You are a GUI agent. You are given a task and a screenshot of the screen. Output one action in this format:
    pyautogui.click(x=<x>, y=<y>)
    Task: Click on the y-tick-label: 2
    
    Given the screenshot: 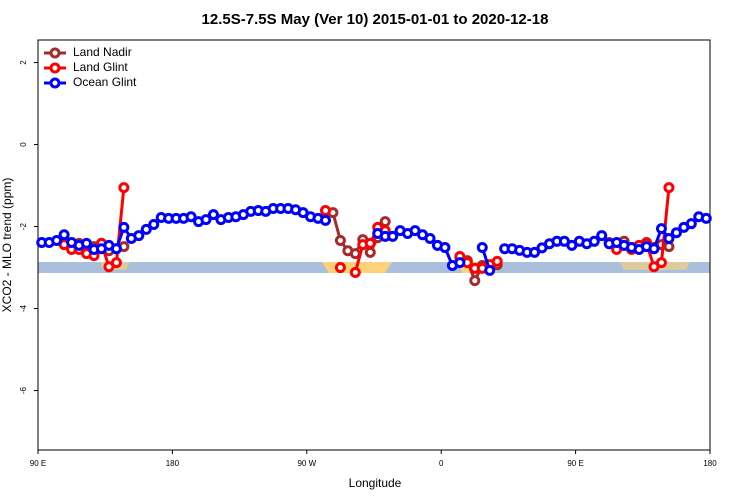 What is the action you would take?
    pyautogui.click(x=23, y=62)
    